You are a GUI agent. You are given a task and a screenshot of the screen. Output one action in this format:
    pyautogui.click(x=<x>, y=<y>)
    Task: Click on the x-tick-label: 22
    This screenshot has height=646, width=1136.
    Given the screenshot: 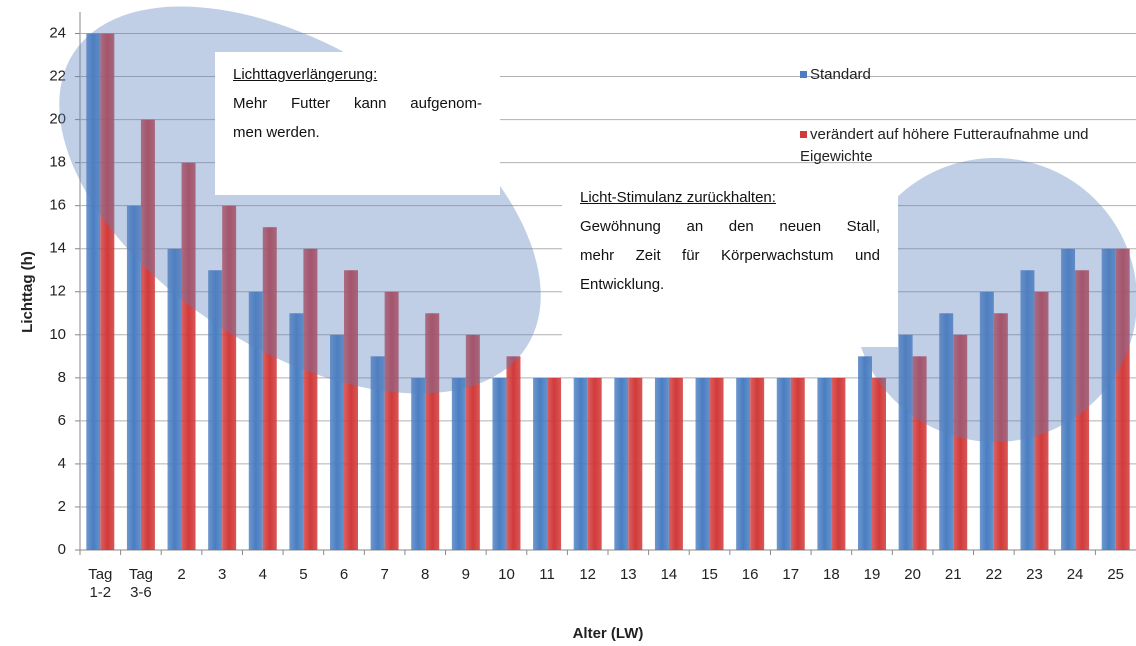 What is the action you would take?
    pyautogui.click(x=994, y=574)
    